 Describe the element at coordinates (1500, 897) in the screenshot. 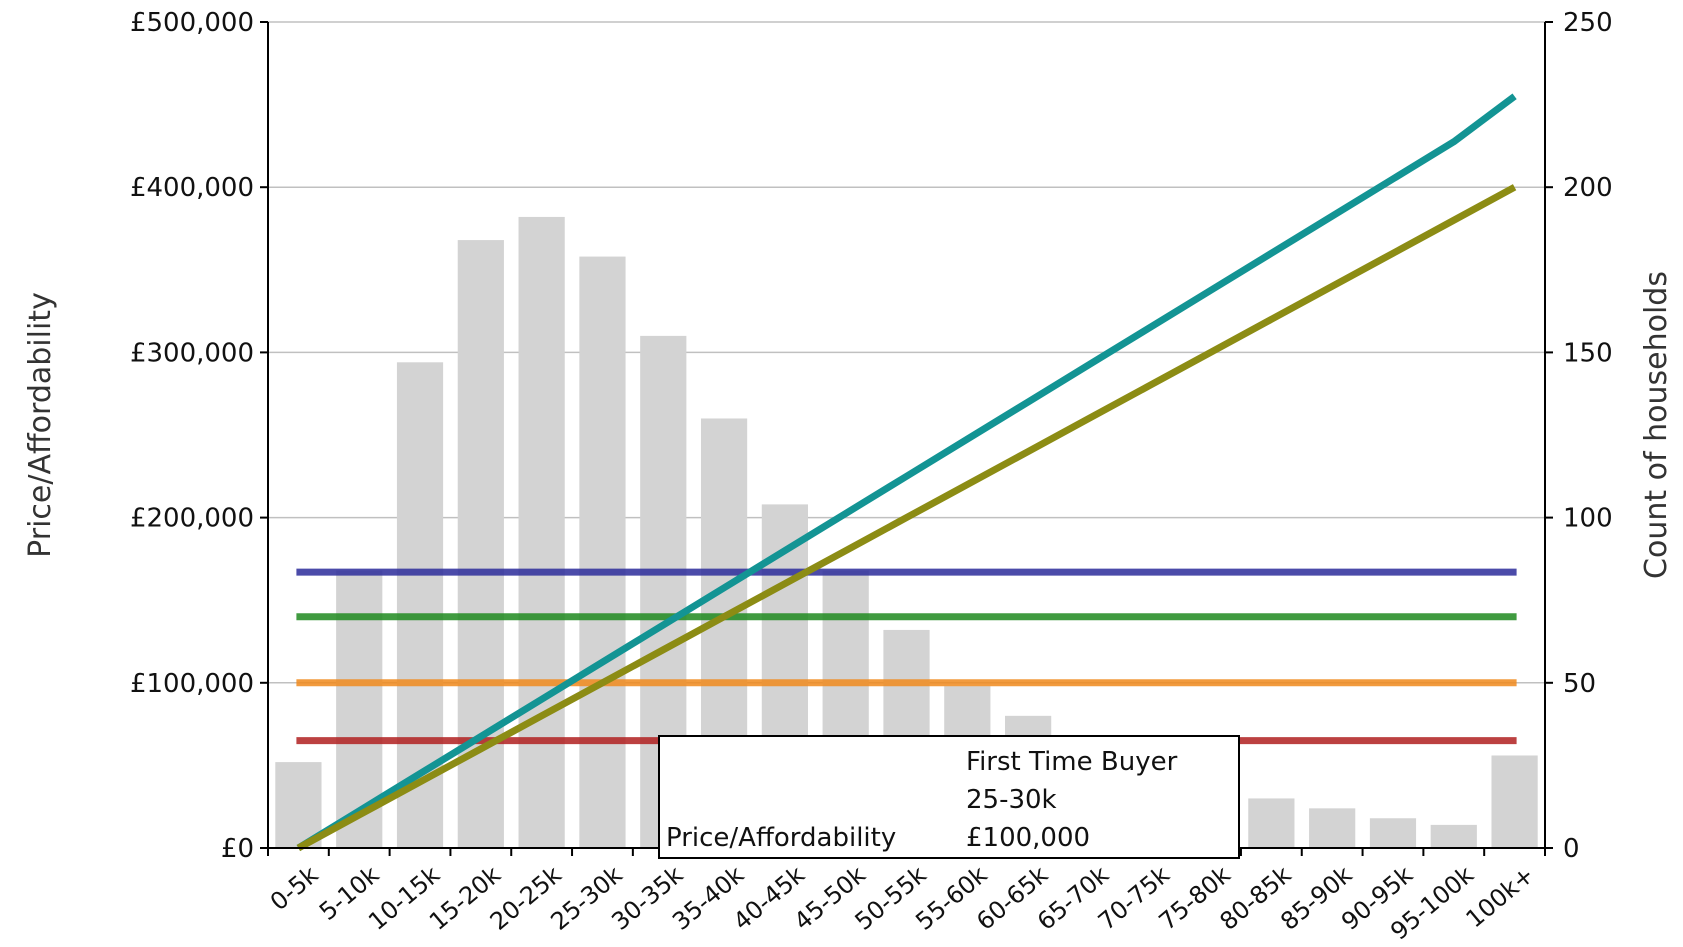

I see `x-tick-label: 100k+` at that location.